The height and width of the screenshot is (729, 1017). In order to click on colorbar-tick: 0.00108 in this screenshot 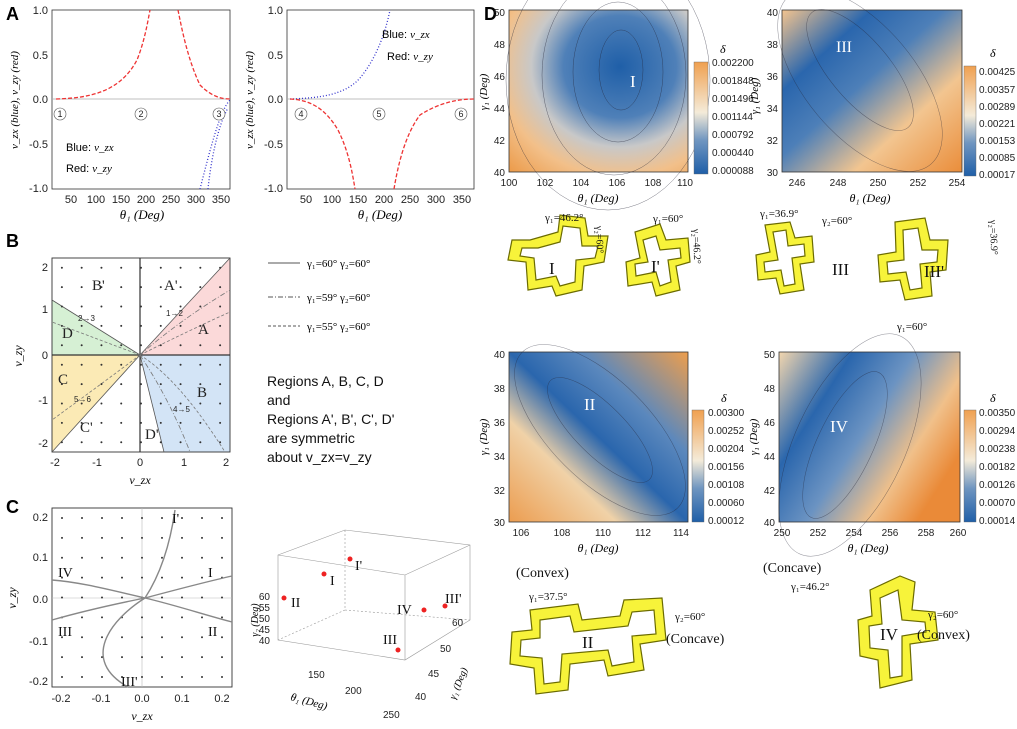, I will do `click(726, 485)`.